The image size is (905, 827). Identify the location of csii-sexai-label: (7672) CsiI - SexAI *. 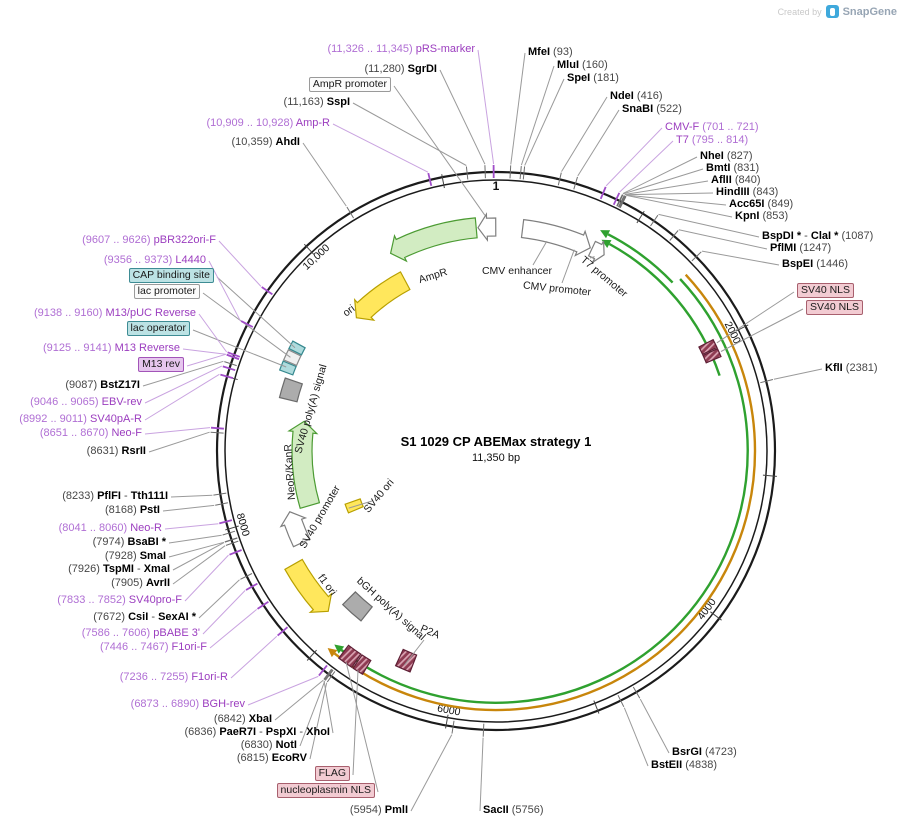
(144, 617).